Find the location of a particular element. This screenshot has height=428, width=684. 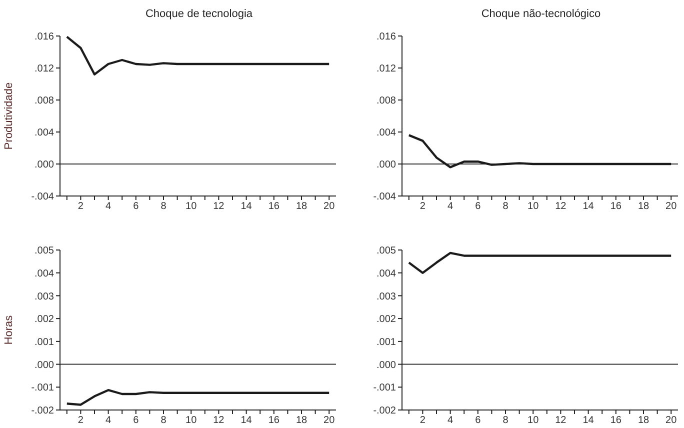

y-axis-title: Produtividade is located at coordinates (8, 116).